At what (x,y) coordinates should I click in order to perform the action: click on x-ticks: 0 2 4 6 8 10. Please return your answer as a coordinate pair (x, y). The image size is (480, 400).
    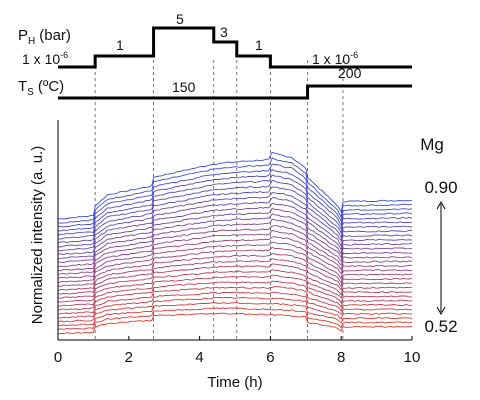
    Looking at the image, I should click on (237, 351).